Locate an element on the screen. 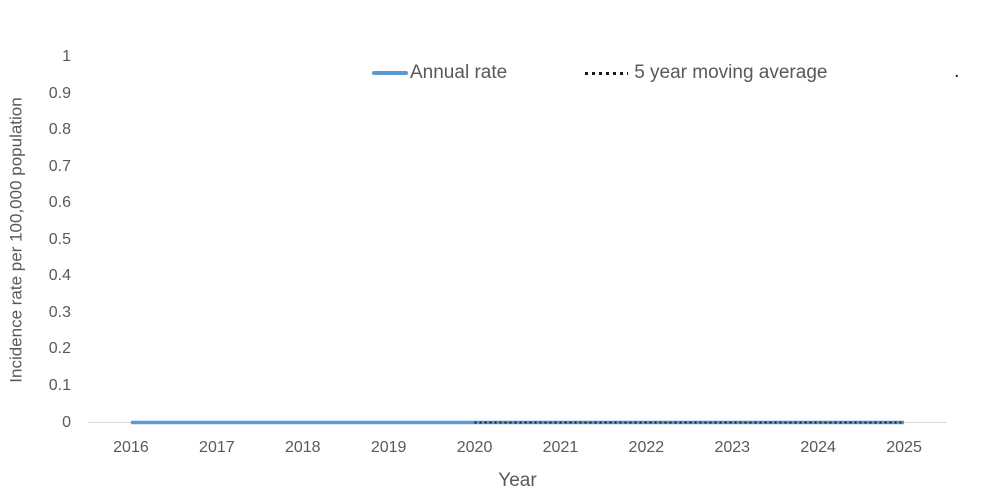 The width and height of the screenshot is (1000, 499). legend-label-annual-rate: Annual rate is located at coordinates (459, 72).